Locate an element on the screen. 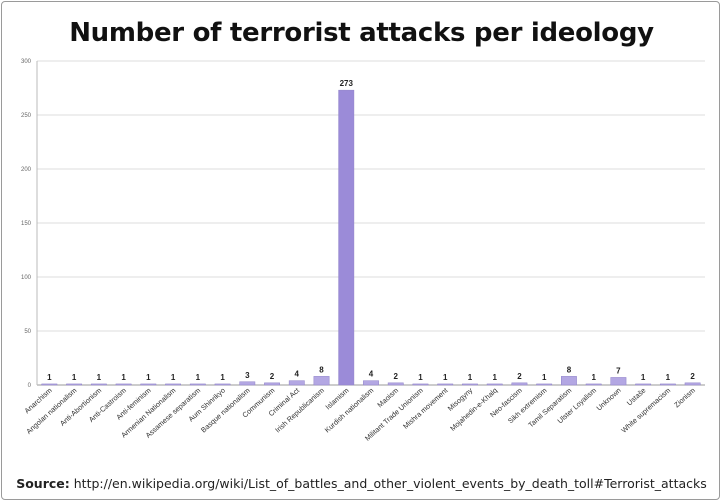 Image resolution: width=723 pixels, height=503 pixels. data-label: 3 is located at coordinates (247, 375).